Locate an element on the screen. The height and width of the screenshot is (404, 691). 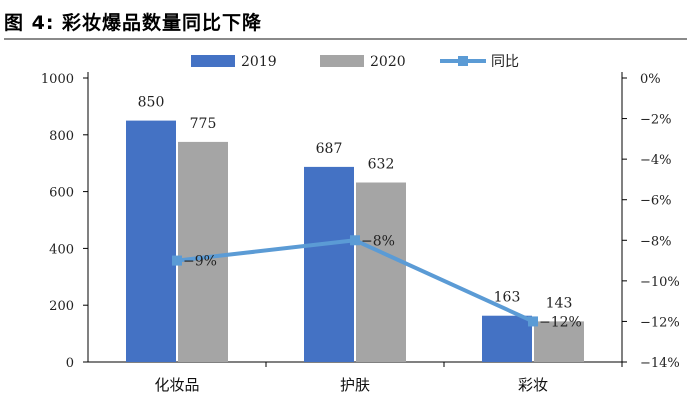
y-tick-label: 200 is located at coordinates (61, 306).